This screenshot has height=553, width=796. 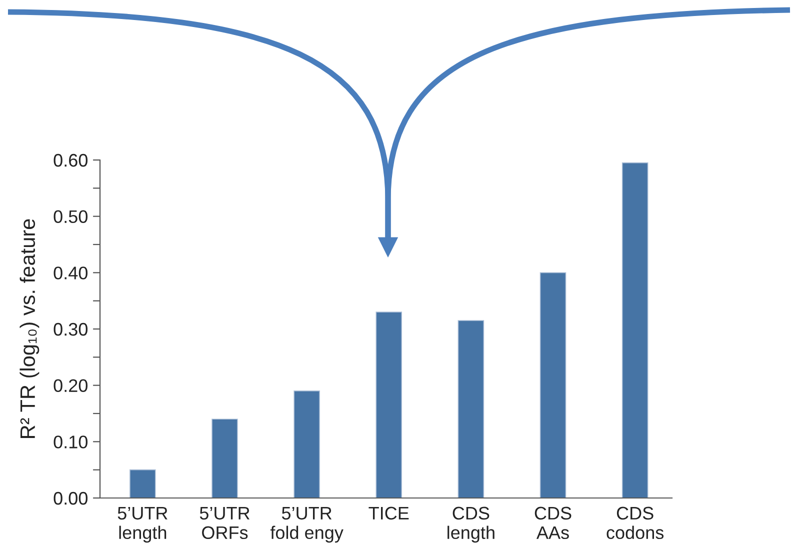 I want to click on x-tick-label: CDS AAs, so click(x=553, y=523).